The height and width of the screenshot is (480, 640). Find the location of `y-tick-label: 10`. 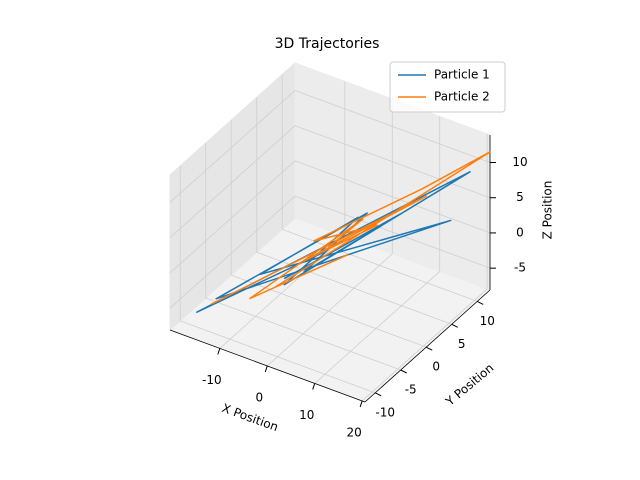

y-tick-label: 10 is located at coordinates (487, 321).